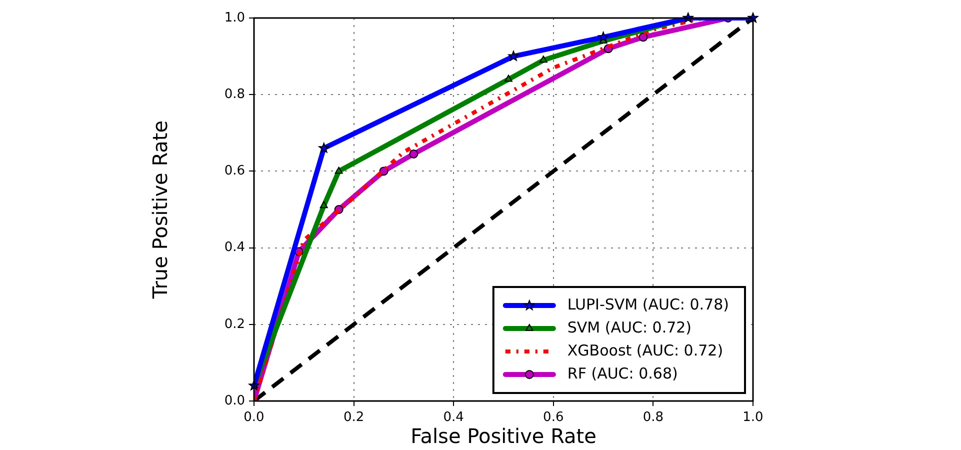  I want to click on y-tick-label: 0.0, so click(234, 400).